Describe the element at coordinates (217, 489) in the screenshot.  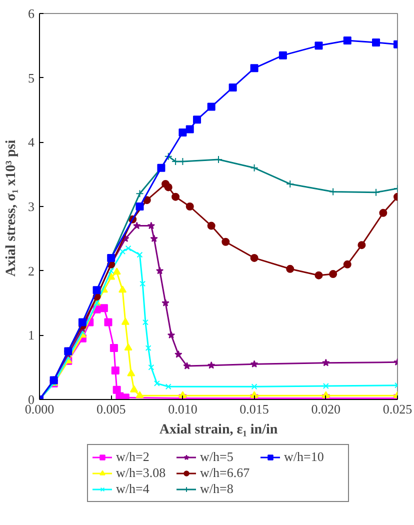
I see `legend-label: w/h=8` at that location.